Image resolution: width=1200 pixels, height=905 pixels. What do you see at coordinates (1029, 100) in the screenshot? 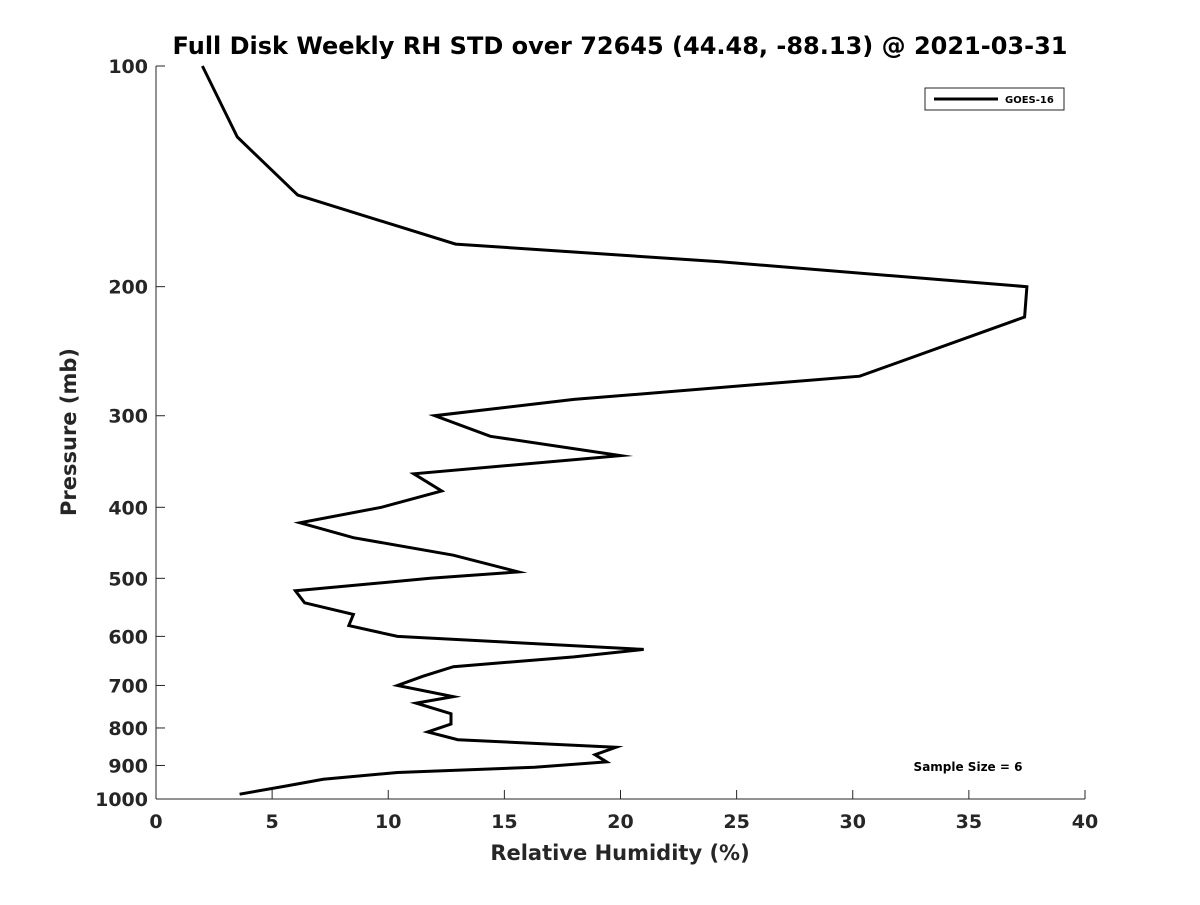
I see `legend-label-goes-16: GOES-16` at bounding box center [1029, 100].